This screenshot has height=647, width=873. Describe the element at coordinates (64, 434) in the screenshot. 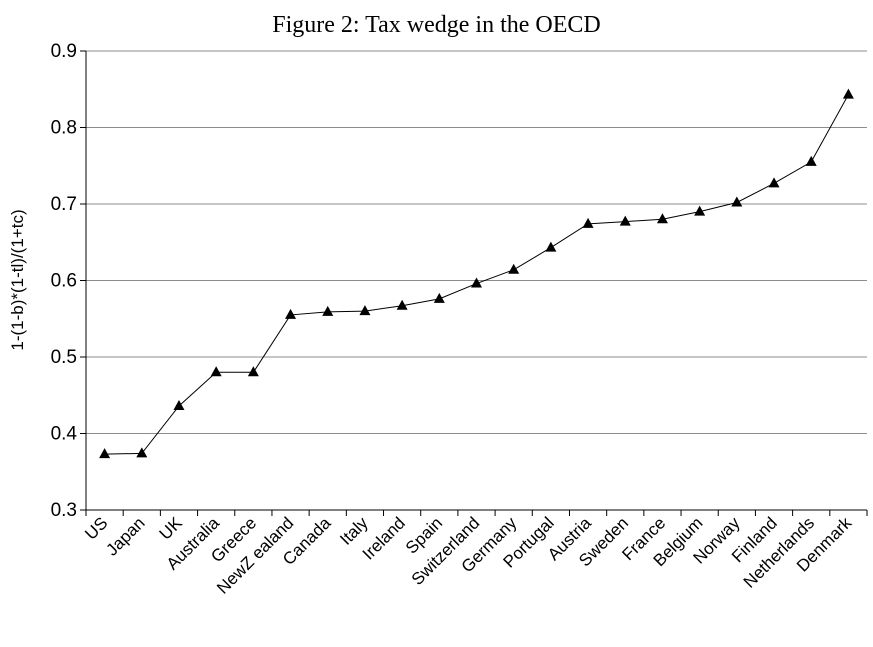

I see `y-tick-label: 0.4` at that location.